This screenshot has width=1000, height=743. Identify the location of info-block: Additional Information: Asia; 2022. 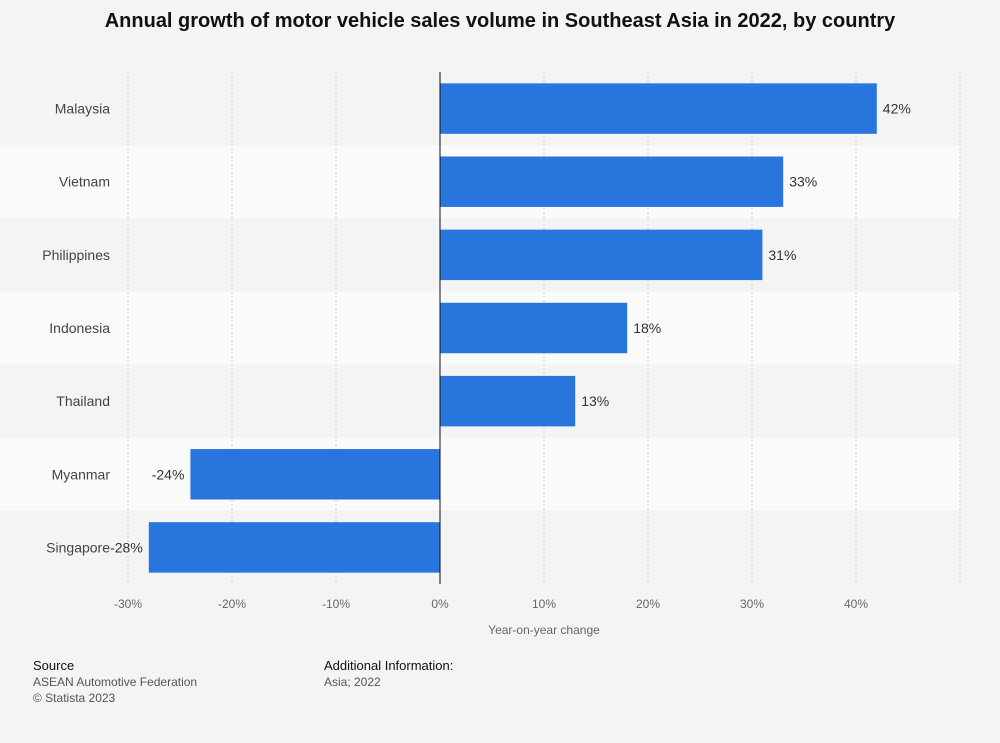
(388, 674).